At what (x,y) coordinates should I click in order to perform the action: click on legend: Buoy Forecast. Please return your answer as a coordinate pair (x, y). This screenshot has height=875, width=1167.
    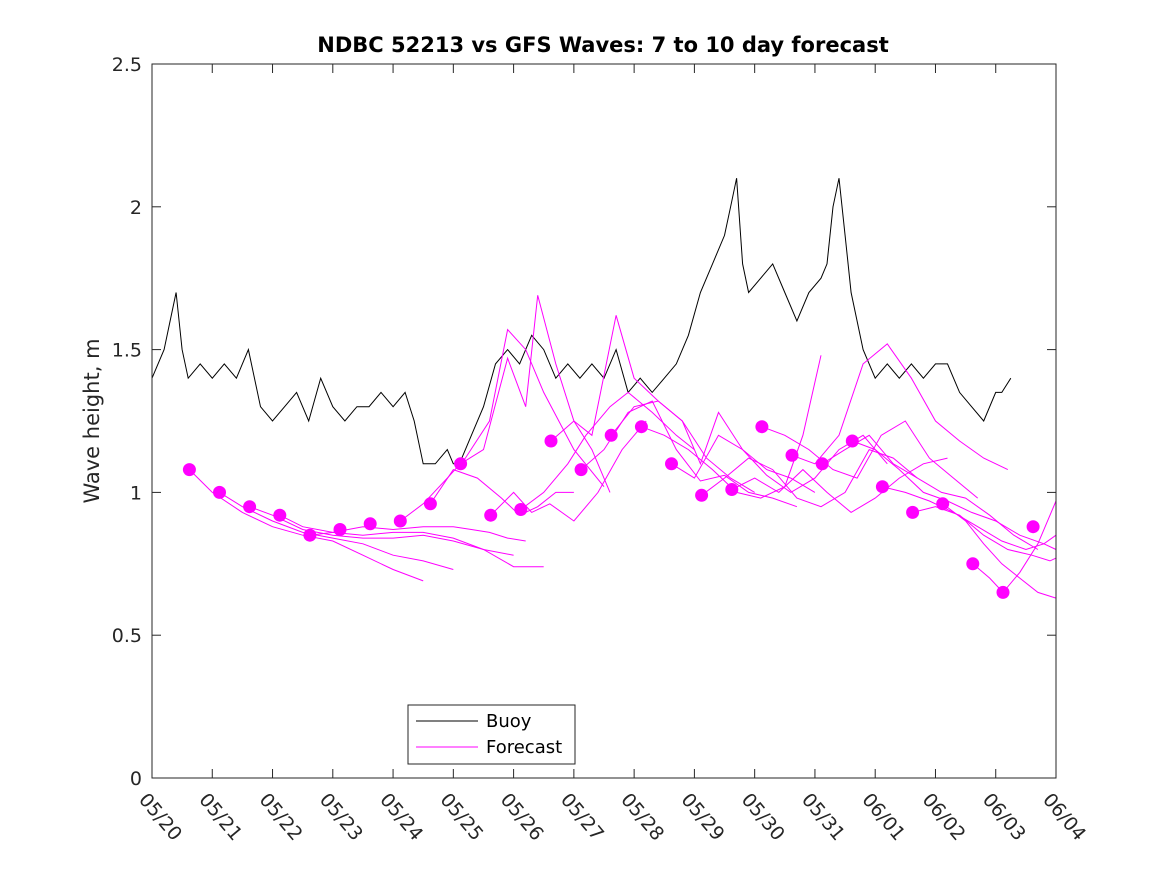
    Looking at the image, I should click on (491, 734).